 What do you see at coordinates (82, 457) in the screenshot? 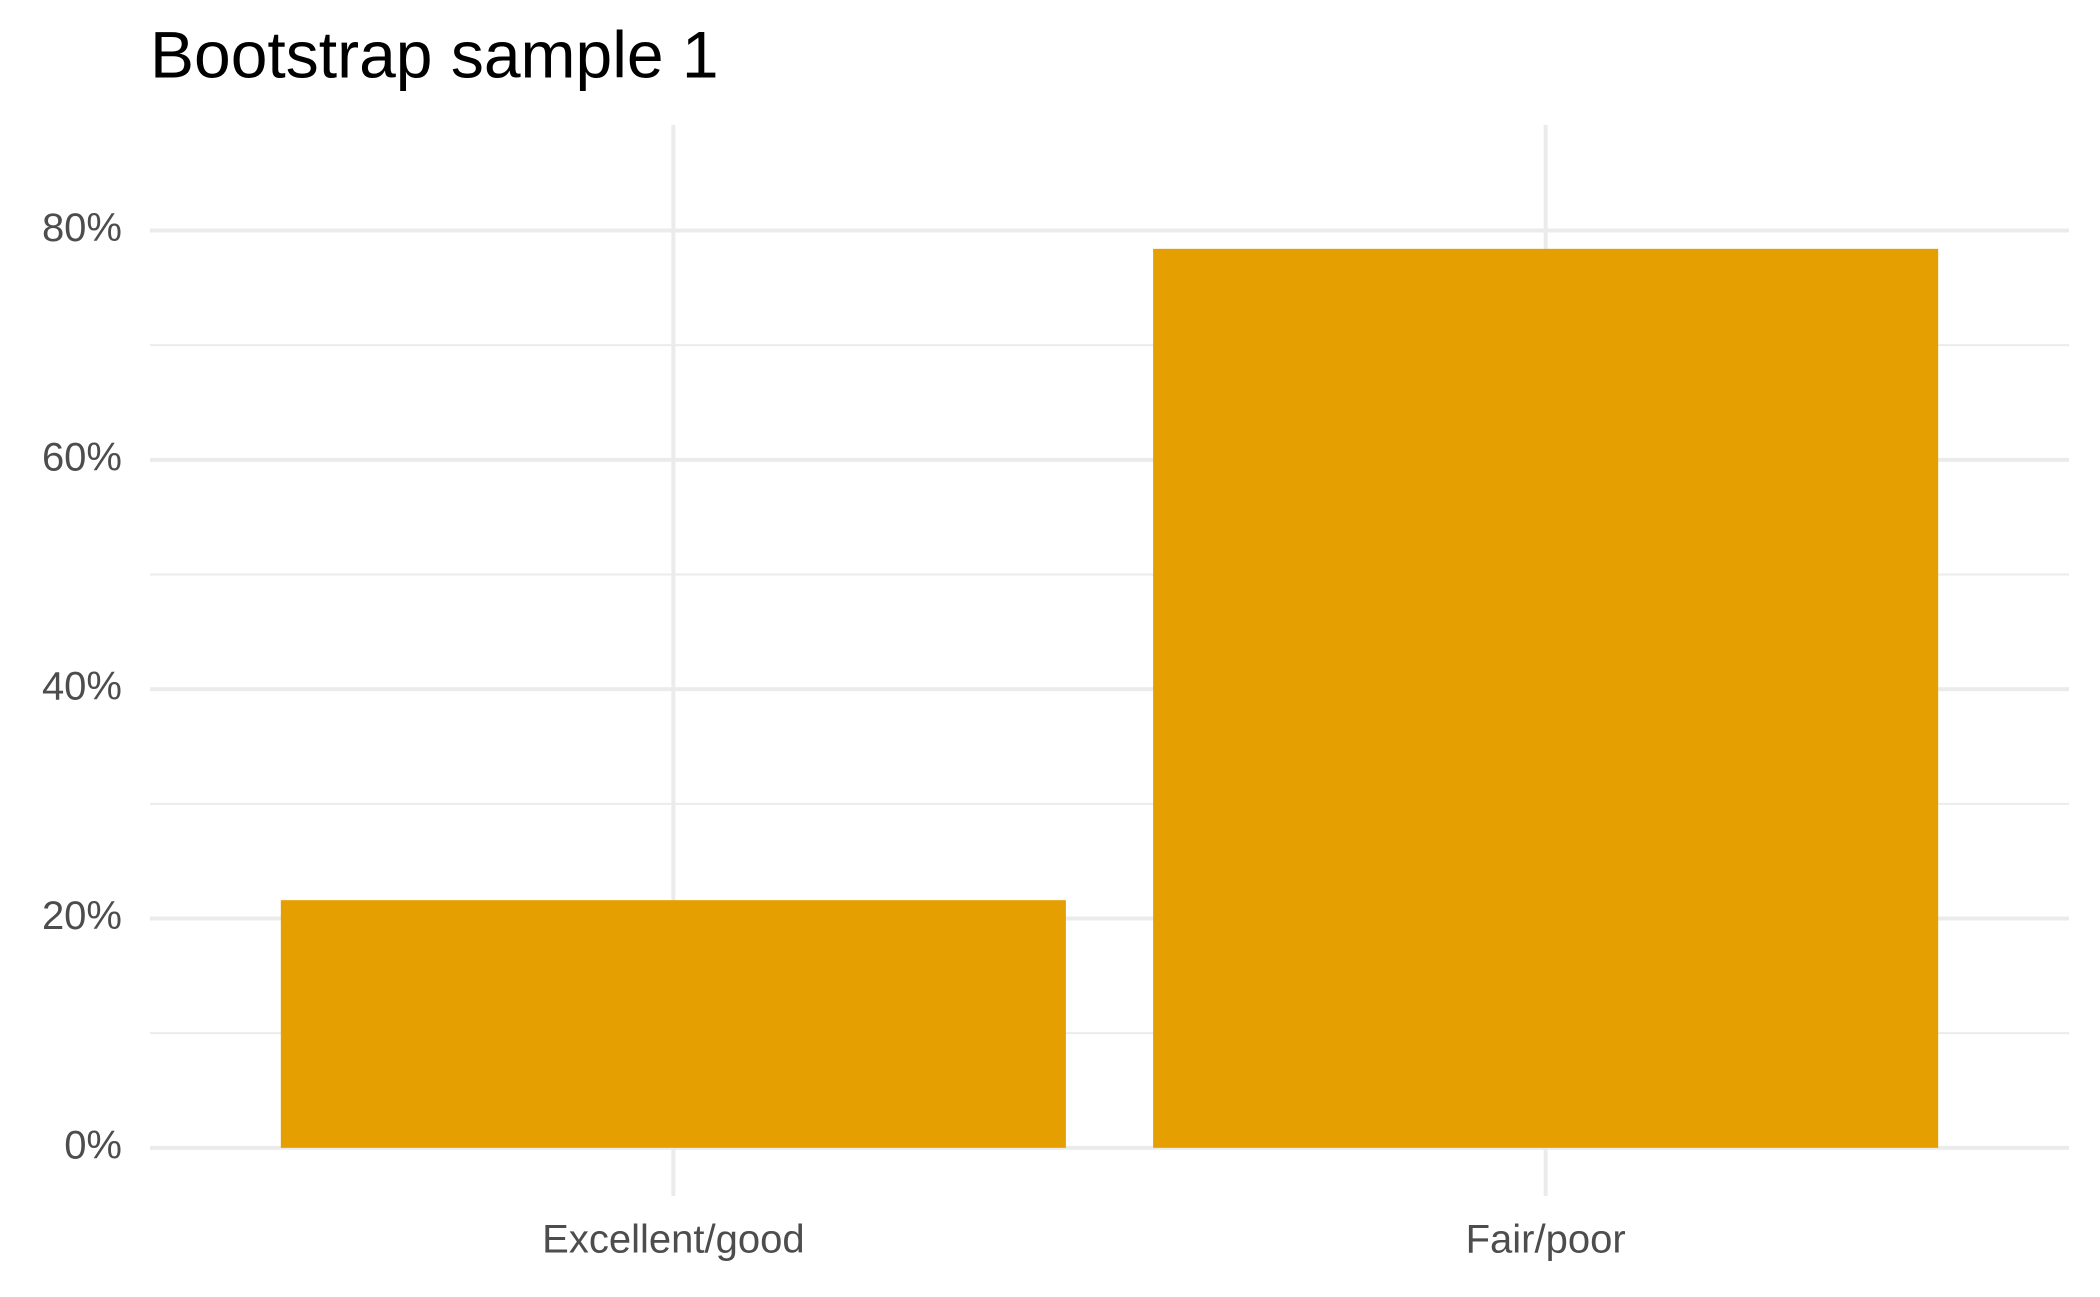
I see `y-tick-label: 60%` at bounding box center [82, 457].